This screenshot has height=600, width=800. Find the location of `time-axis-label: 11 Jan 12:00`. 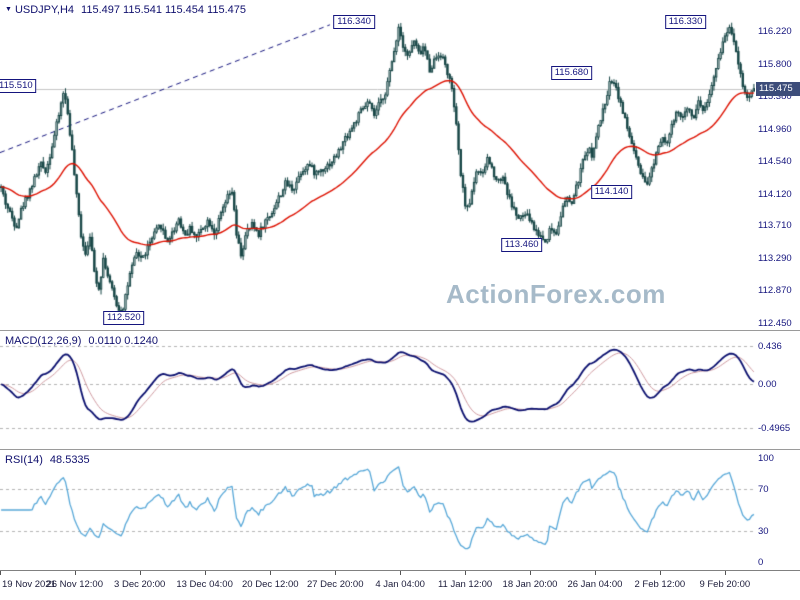

time-axis-label: 11 Jan 12:00 is located at coordinates (465, 584).